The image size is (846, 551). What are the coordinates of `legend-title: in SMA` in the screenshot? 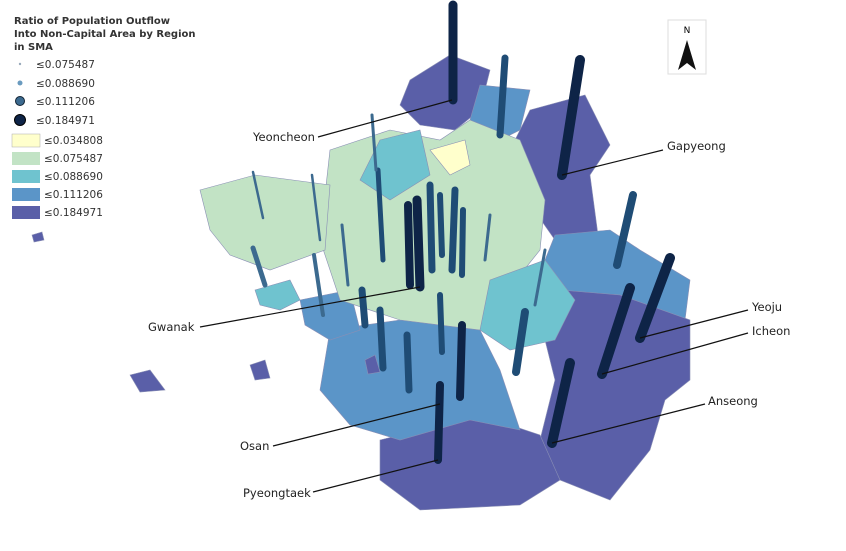 It's located at (33, 47).